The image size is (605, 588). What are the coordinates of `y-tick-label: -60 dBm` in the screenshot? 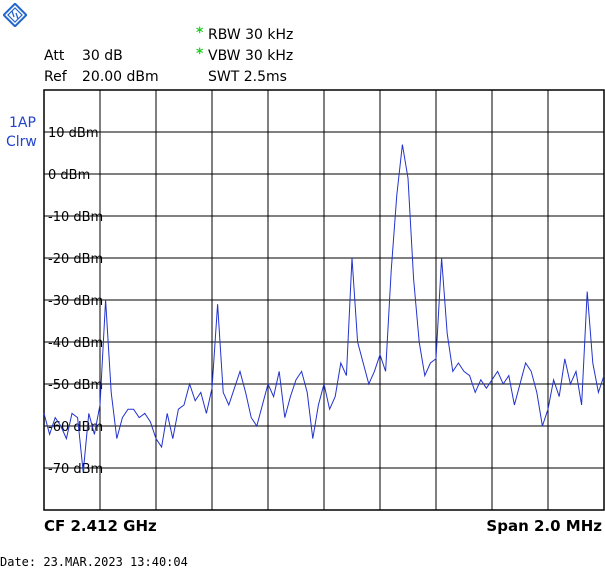 It's located at (75, 427).